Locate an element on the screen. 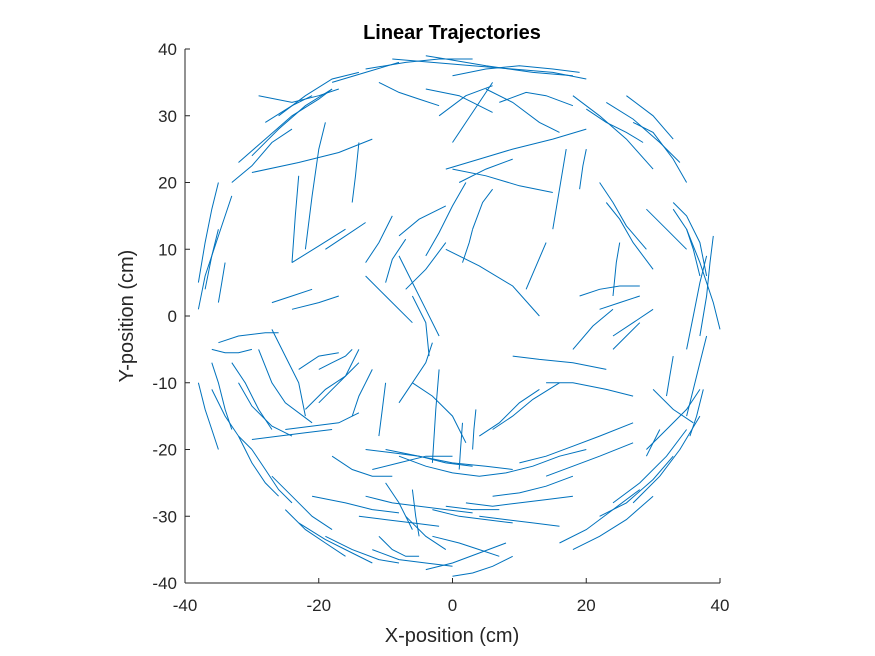  x-axis-ticks: -40 -20 0 20 40 is located at coordinates (451, 596).